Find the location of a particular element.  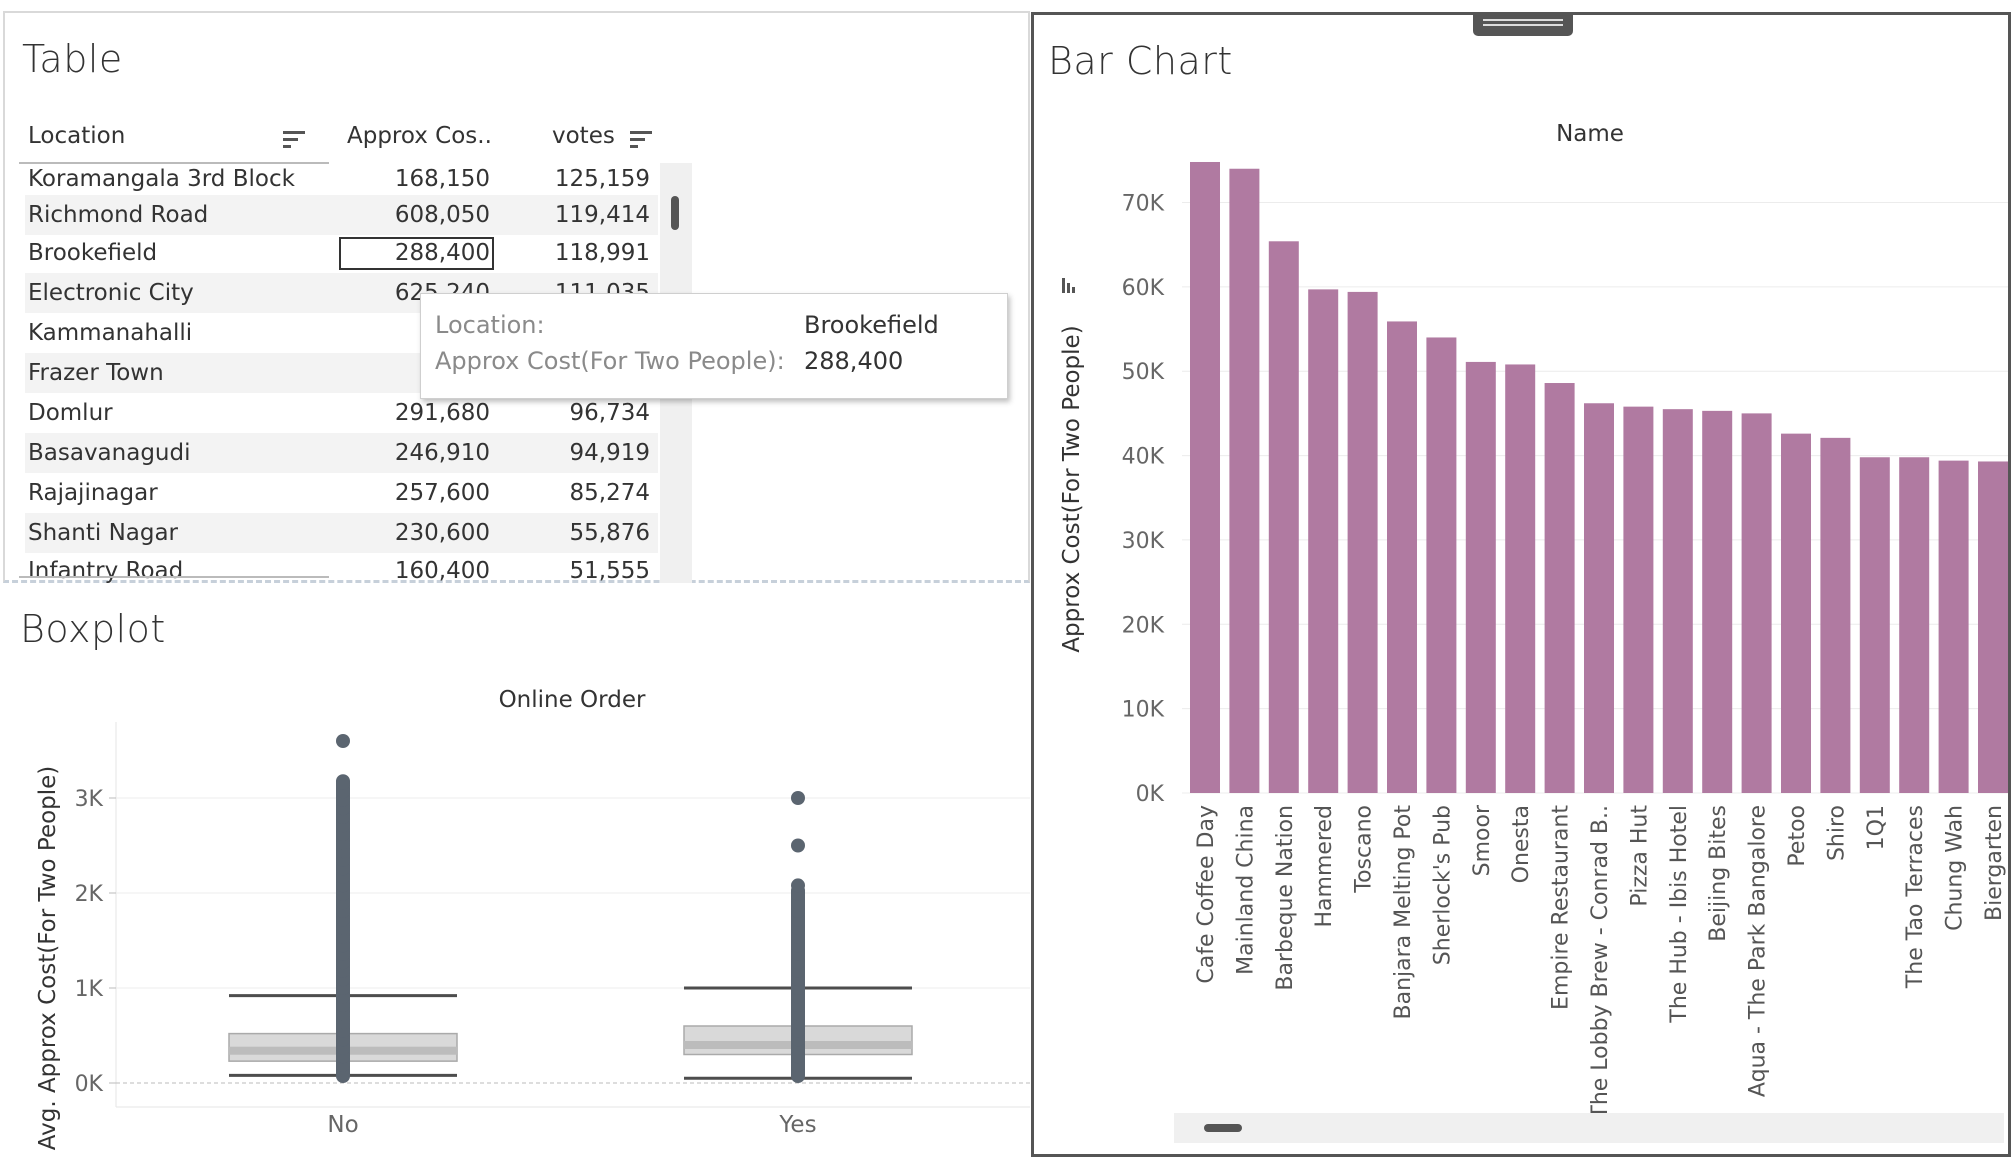

x-tick-label: Chung Wah is located at coordinates (1955, 868).